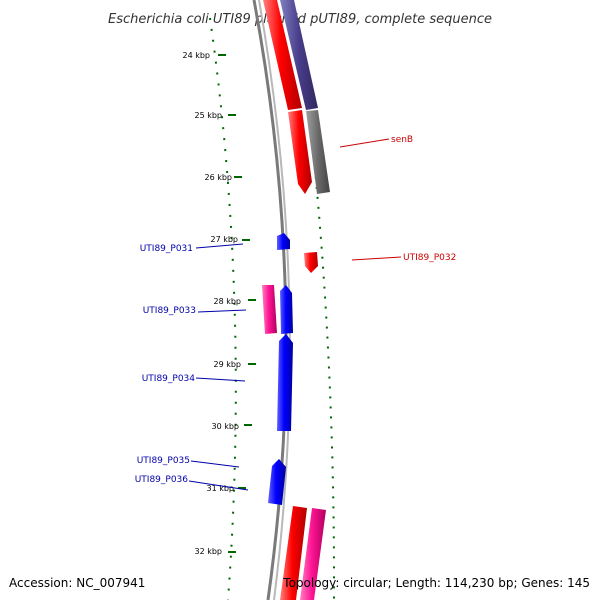 Image resolution: width=600 pixels, height=600 pixels. I want to click on leader-uti89-p032, so click(376, 258).